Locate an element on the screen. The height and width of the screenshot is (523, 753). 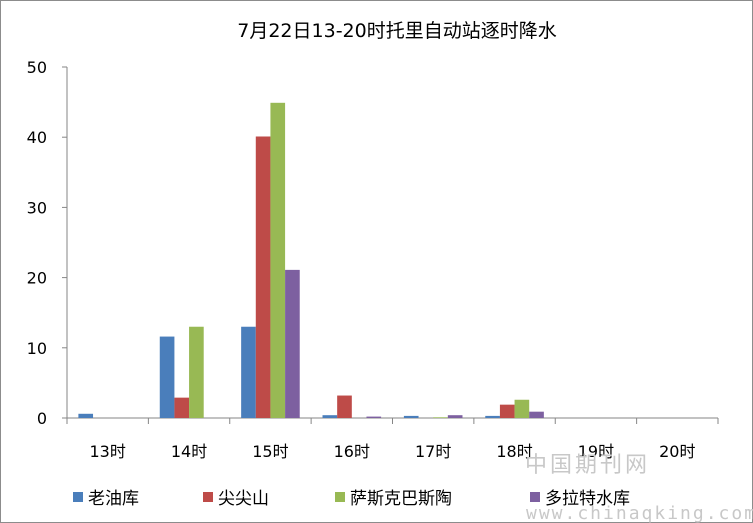
x-tick-label: 18时 is located at coordinates (514, 451).